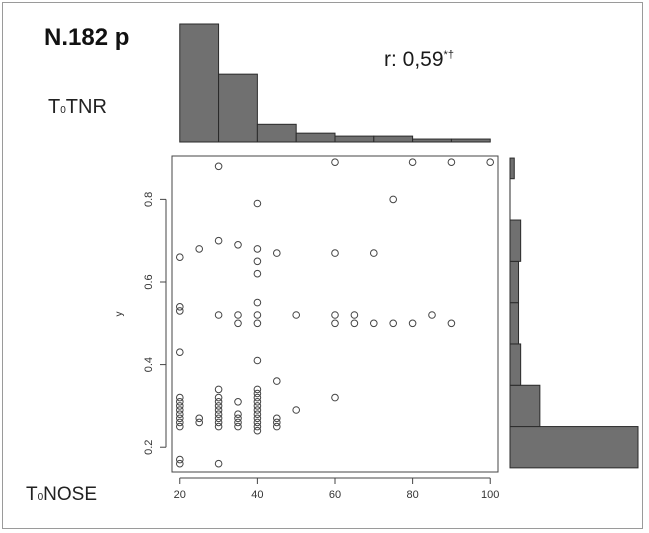 This screenshot has height=533, width=649. I want to click on y-variable-label: T0NOSE, so click(61, 495).